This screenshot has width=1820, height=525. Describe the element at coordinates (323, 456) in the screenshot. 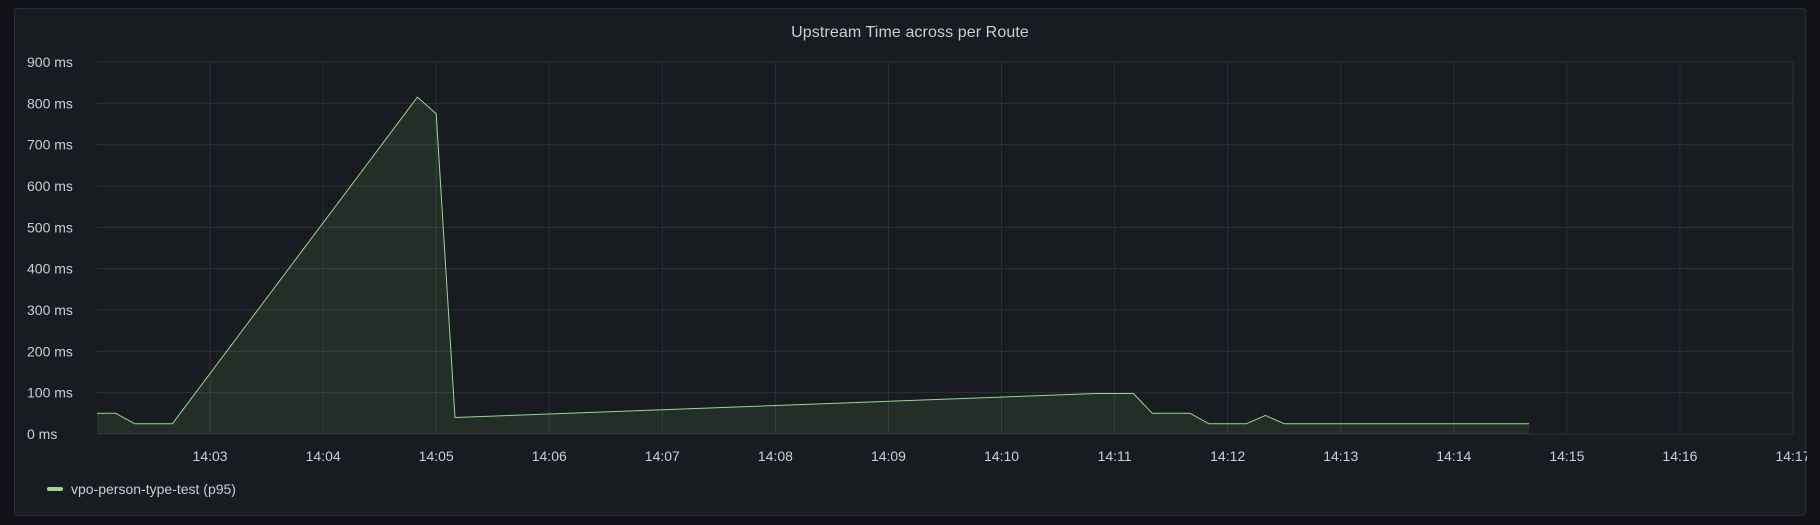

I see `x-tick-label: 14:04` at that location.